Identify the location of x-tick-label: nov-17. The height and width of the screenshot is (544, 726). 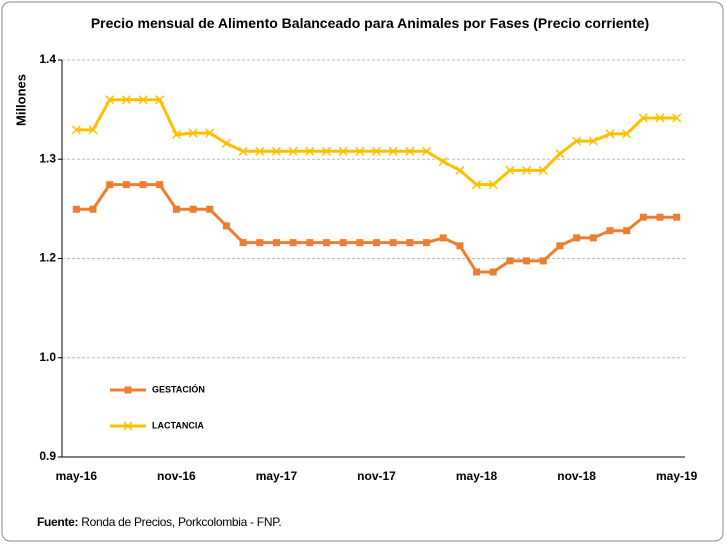
(376, 476).